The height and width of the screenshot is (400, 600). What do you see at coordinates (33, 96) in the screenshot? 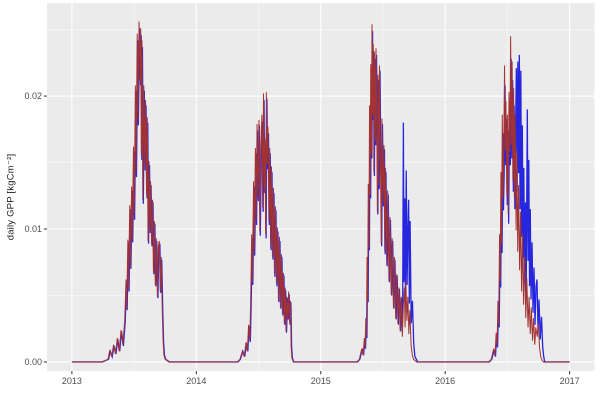
I see `y-tick-label: 0.02` at bounding box center [33, 96].